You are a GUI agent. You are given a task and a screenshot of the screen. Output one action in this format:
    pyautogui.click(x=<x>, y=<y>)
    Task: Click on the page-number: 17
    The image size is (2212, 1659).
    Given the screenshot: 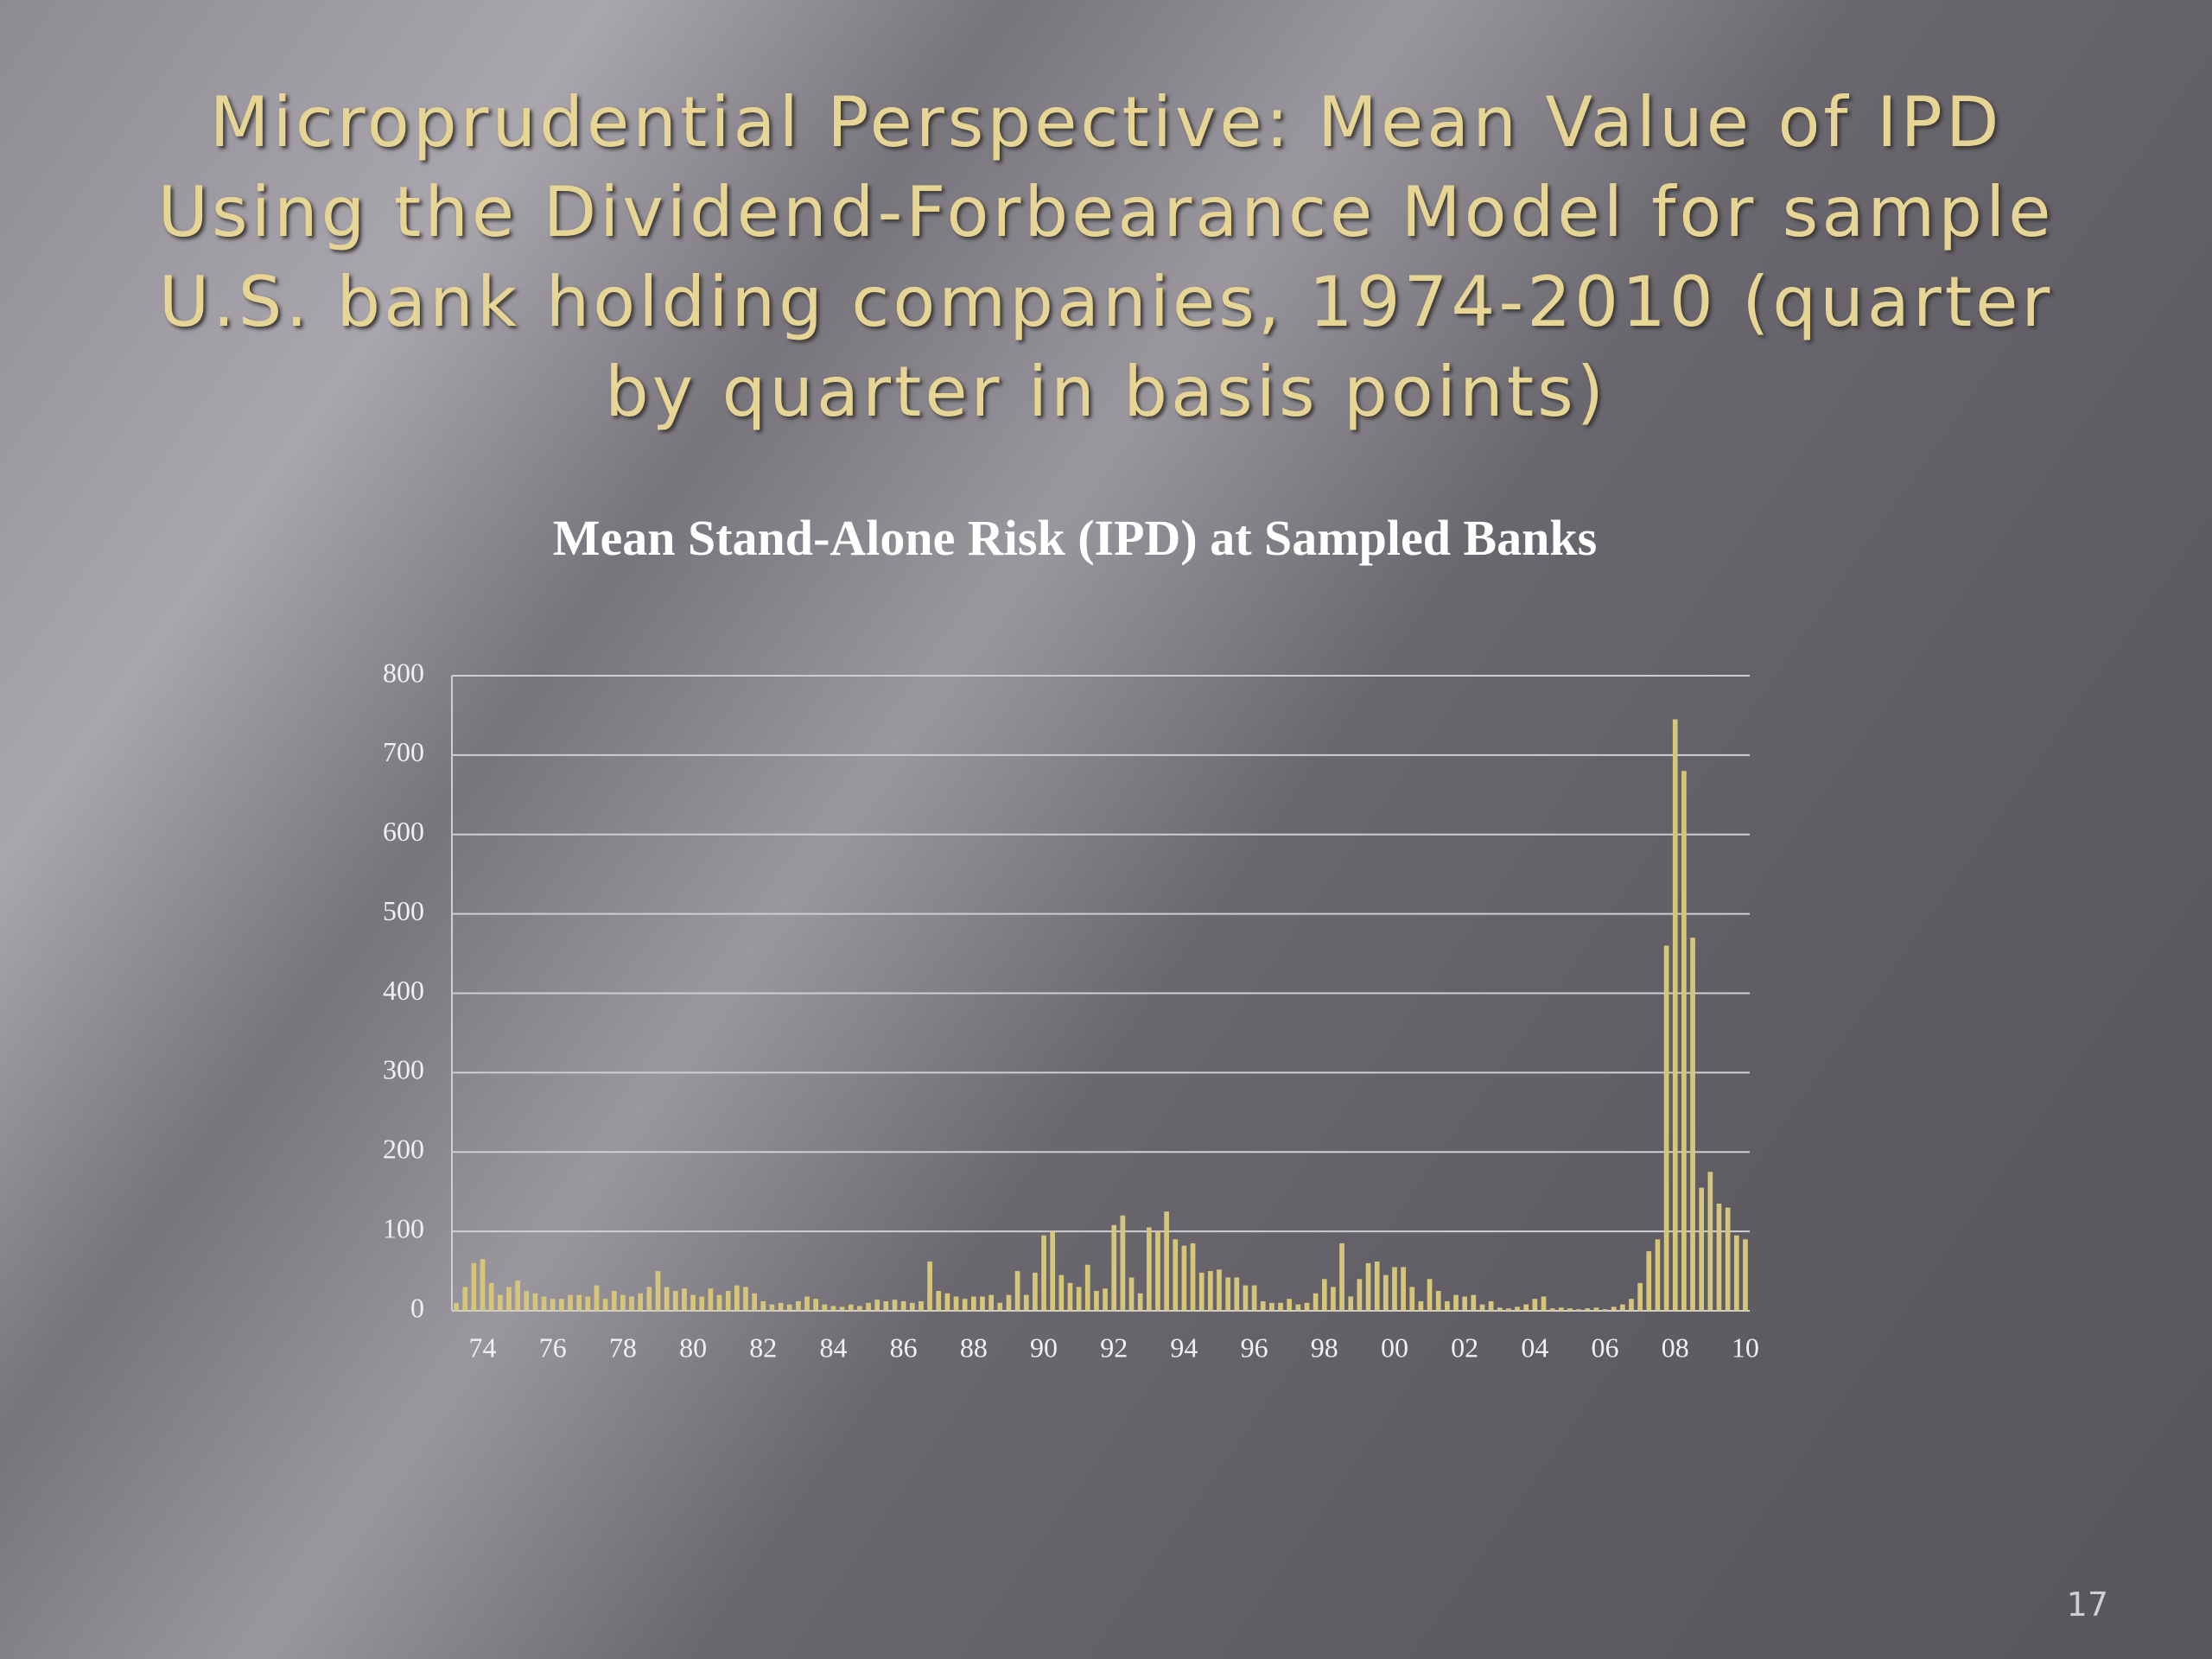 What is the action you would take?
    pyautogui.click(x=2087, y=1605)
    